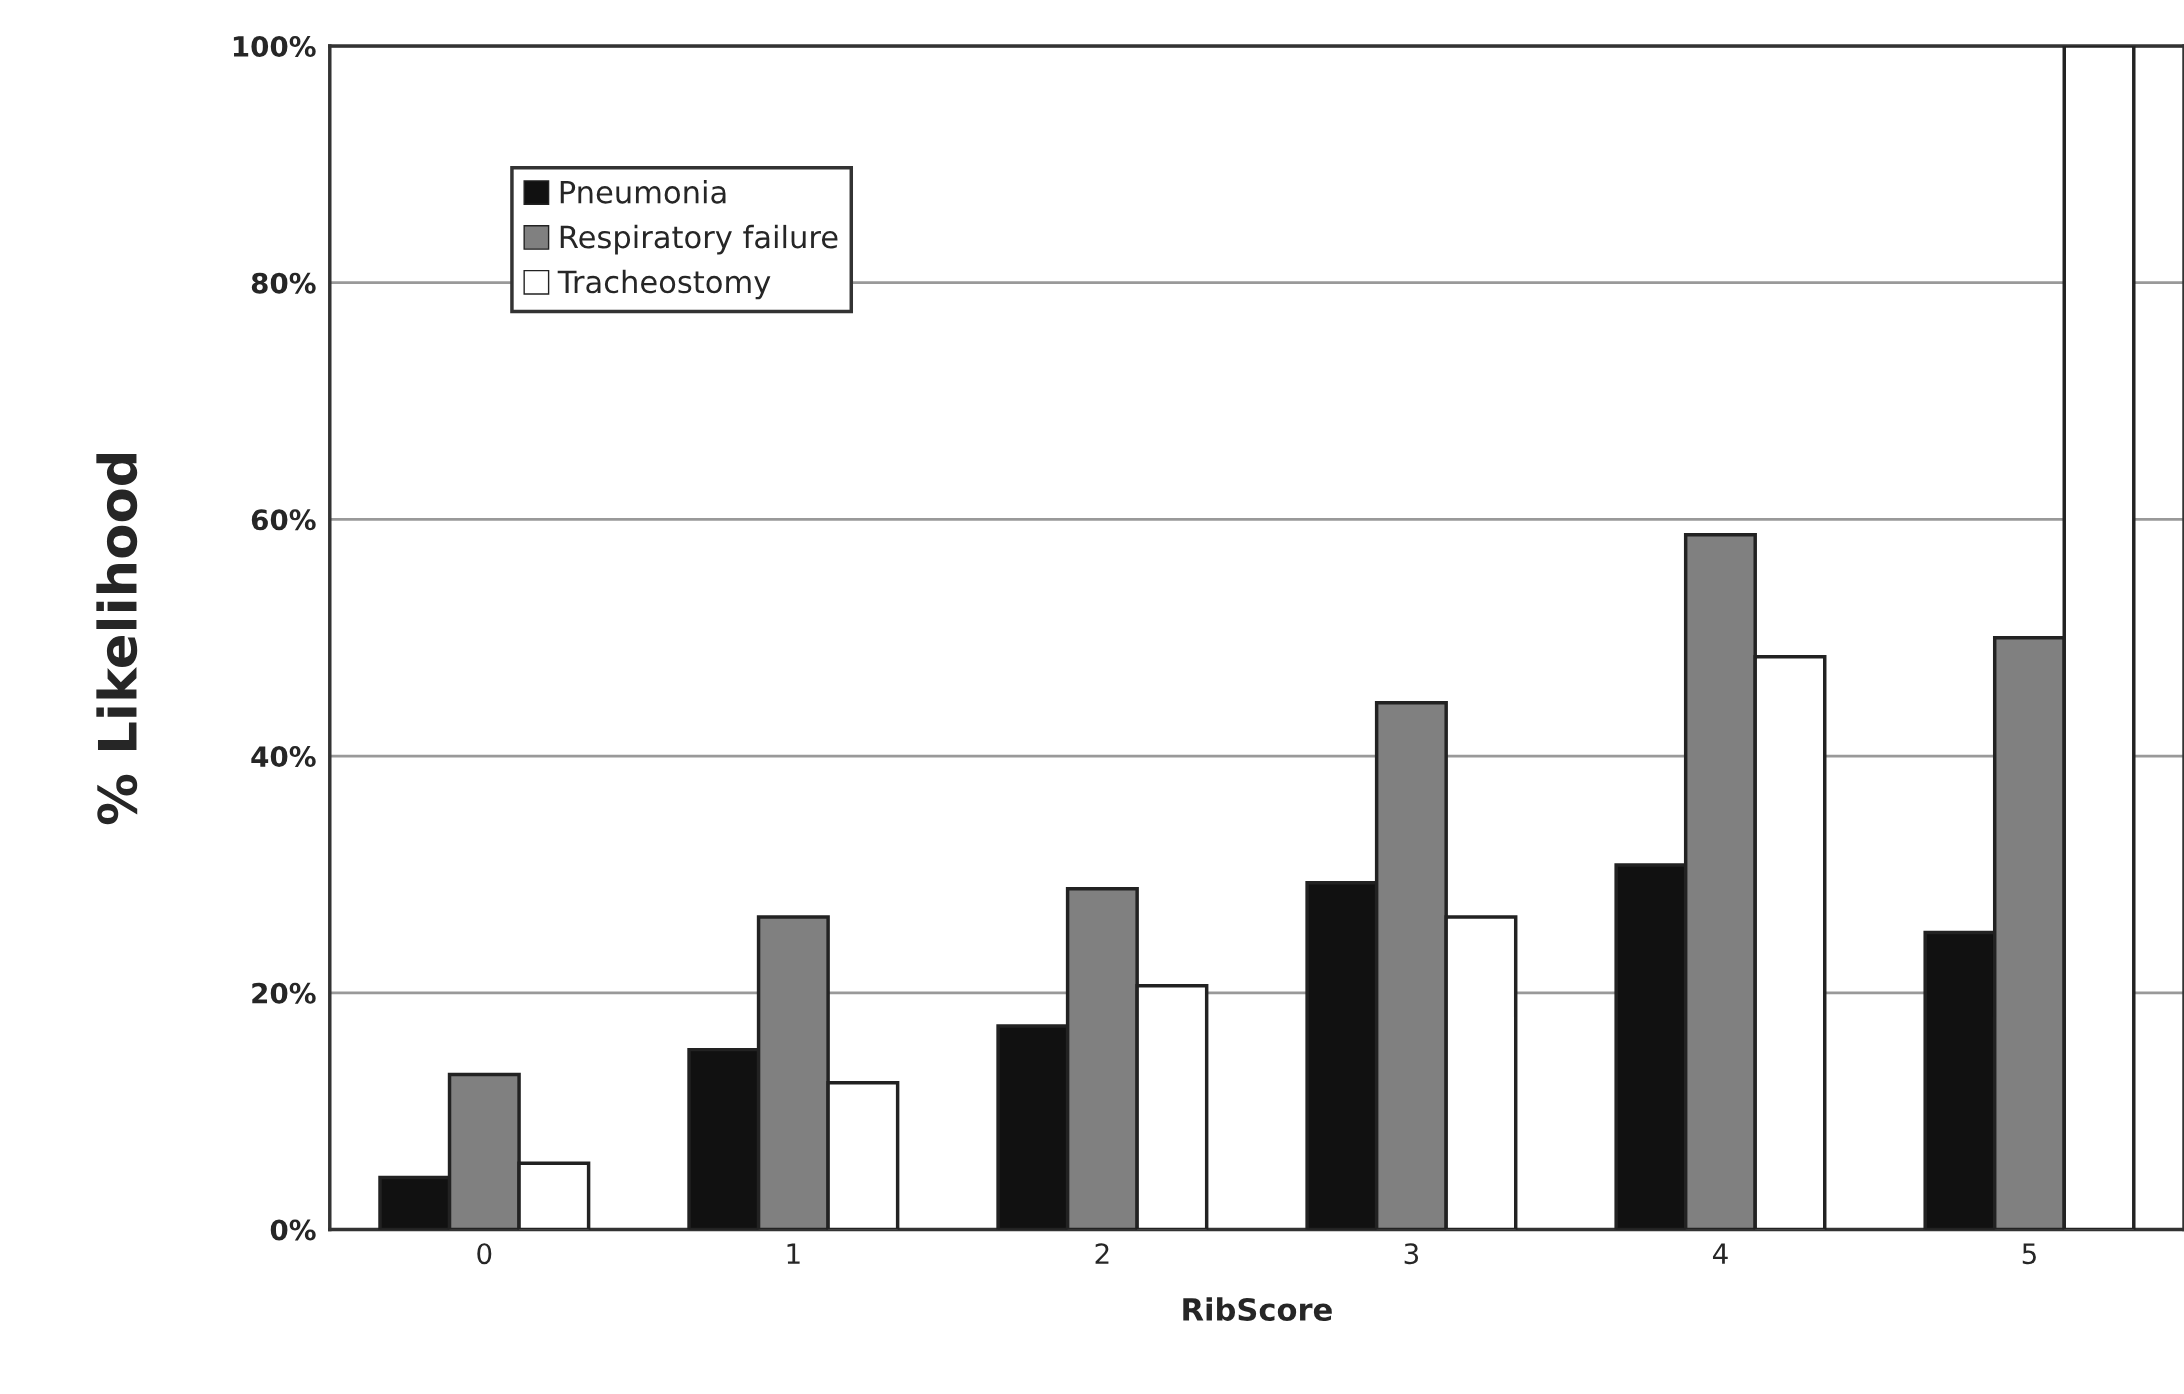  I want to click on y-tick-label: 100%, so click(274, 46).